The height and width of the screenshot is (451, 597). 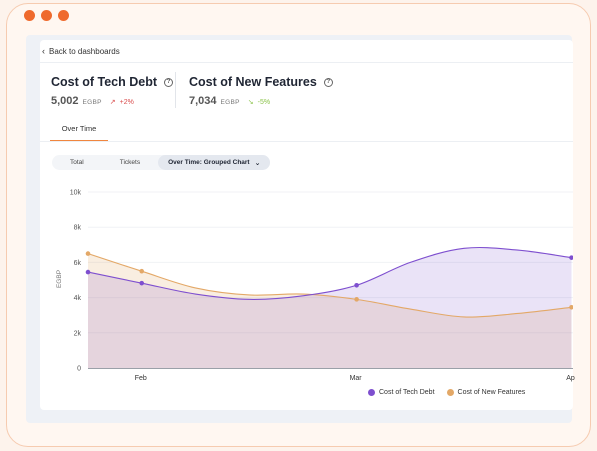 What do you see at coordinates (77, 162) in the screenshot?
I see `segment-total: Total` at bounding box center [77, 162].